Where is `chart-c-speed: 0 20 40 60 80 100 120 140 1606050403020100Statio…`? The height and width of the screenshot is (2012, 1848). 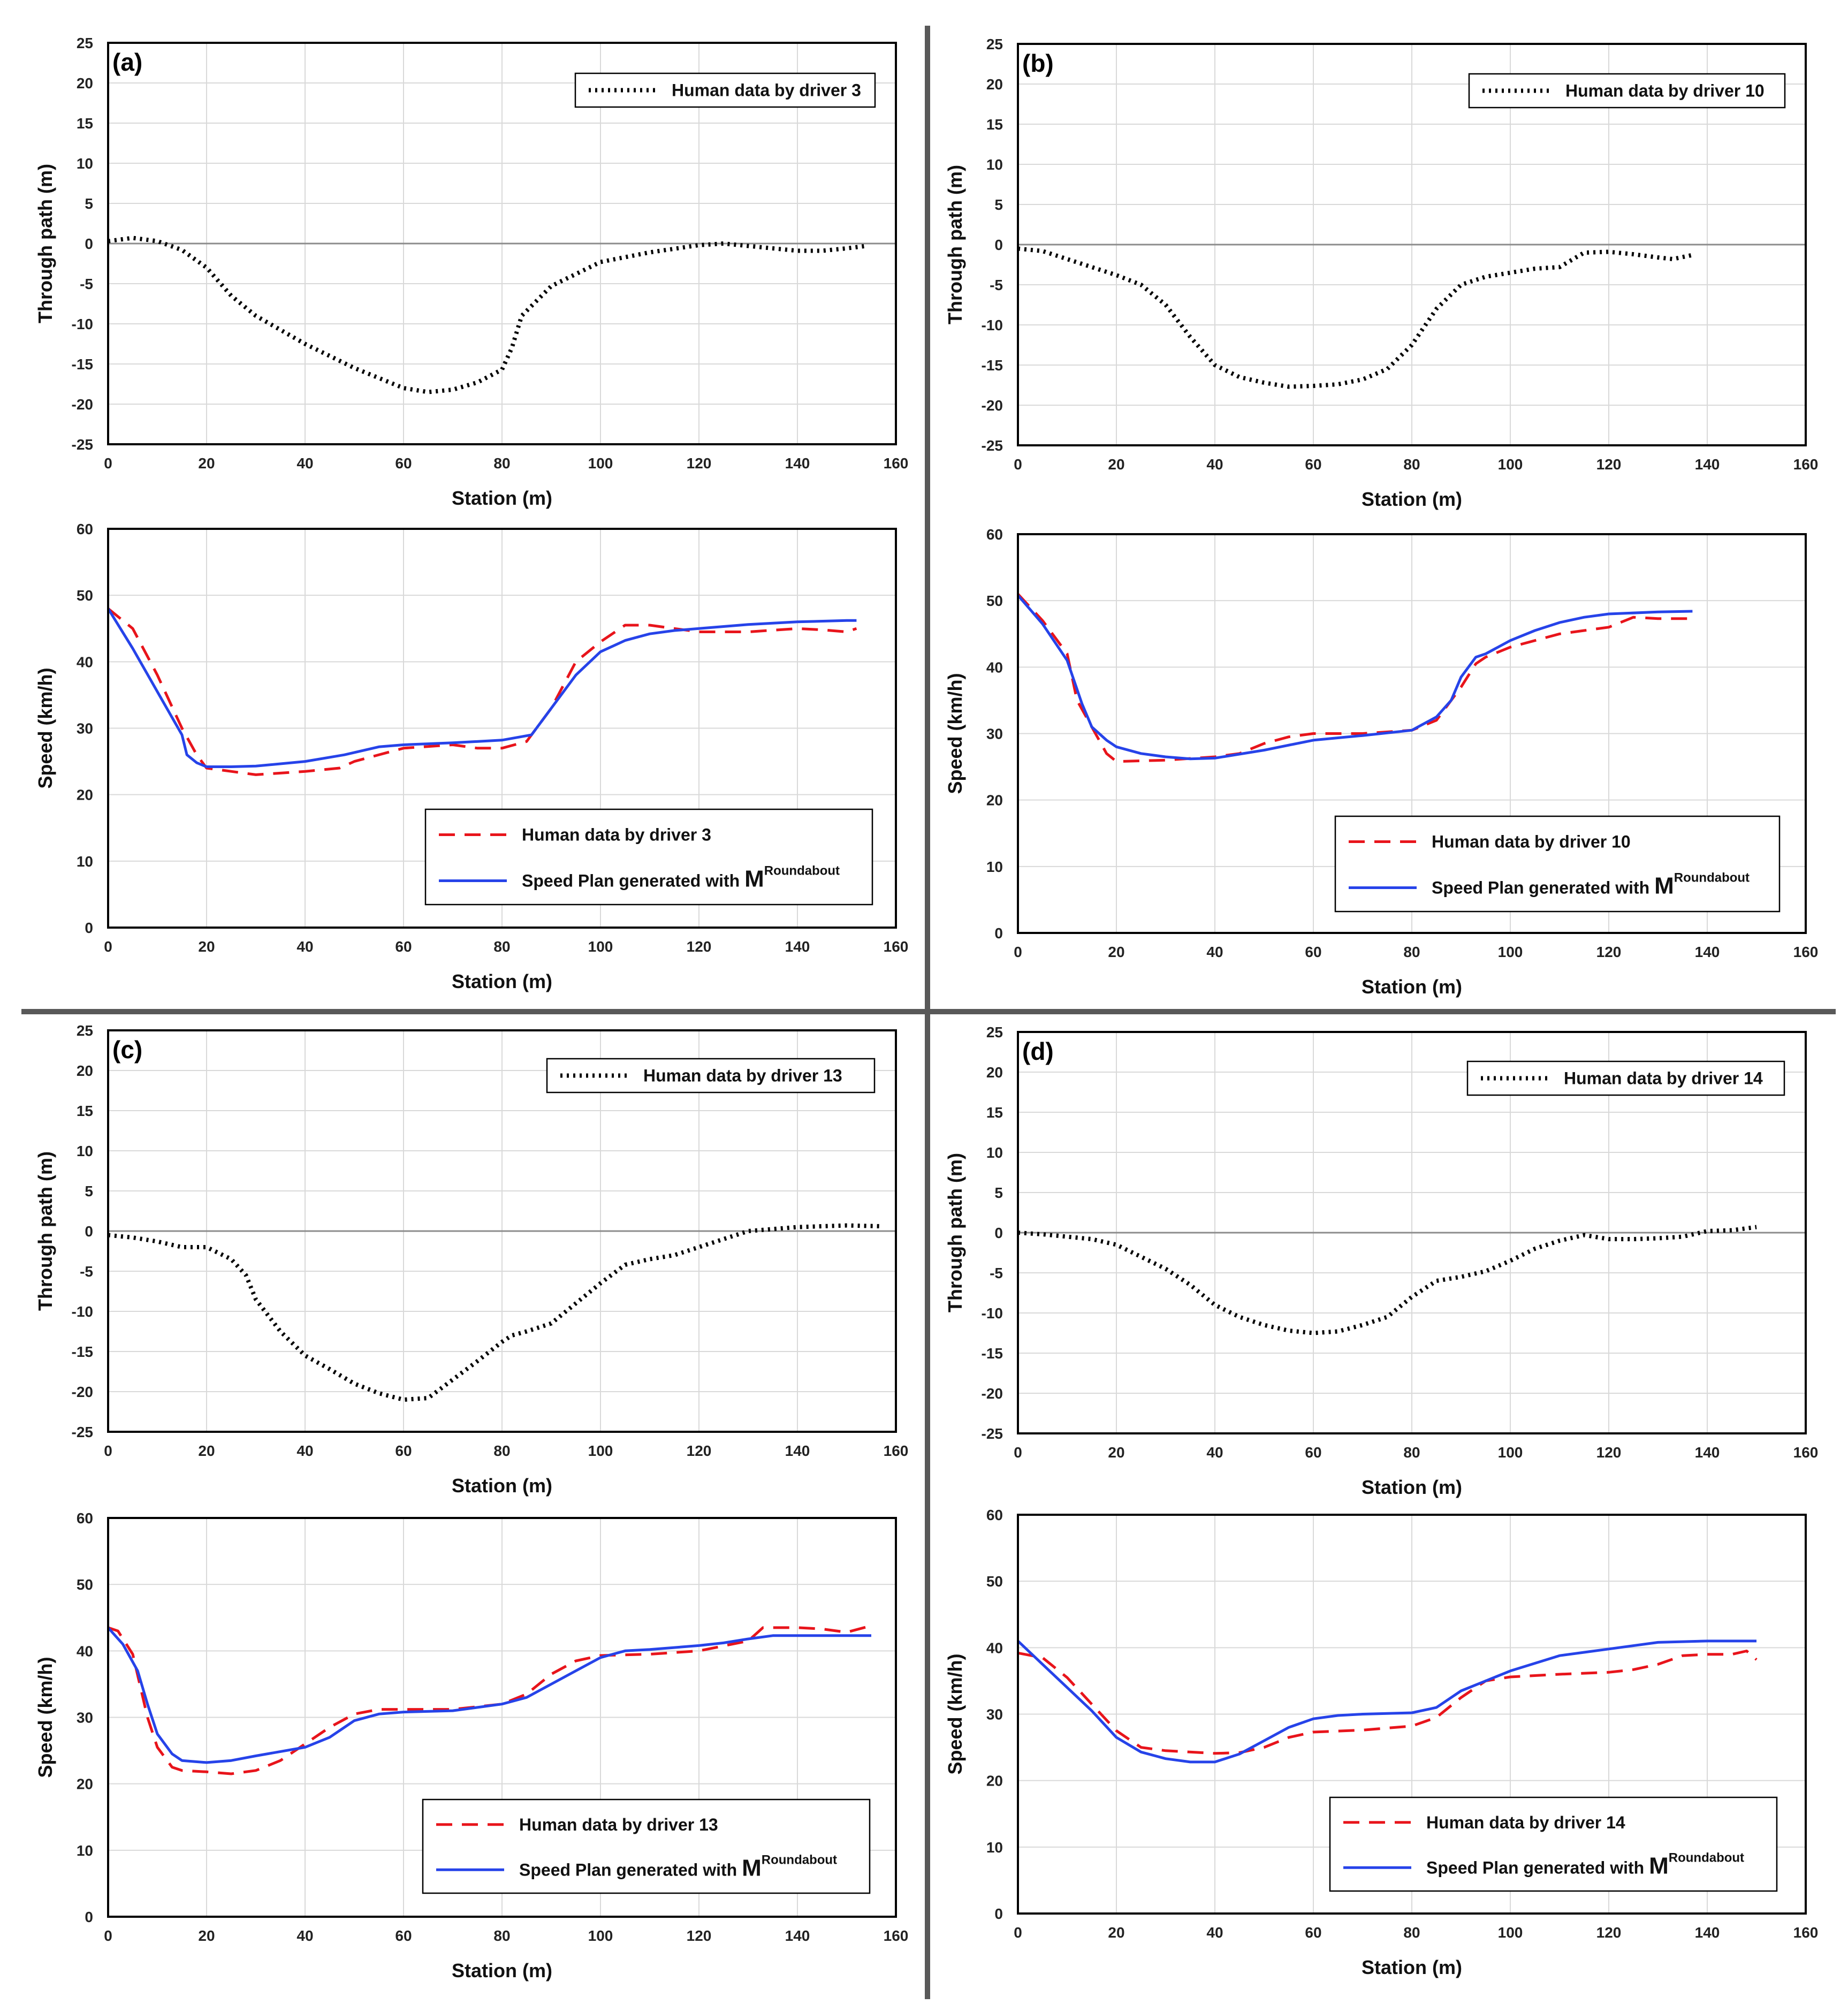
chart-c-speed: 0 20 40 60 80 100 120 140 1606050403020100Statio… is located at coordinates (471, 1746).